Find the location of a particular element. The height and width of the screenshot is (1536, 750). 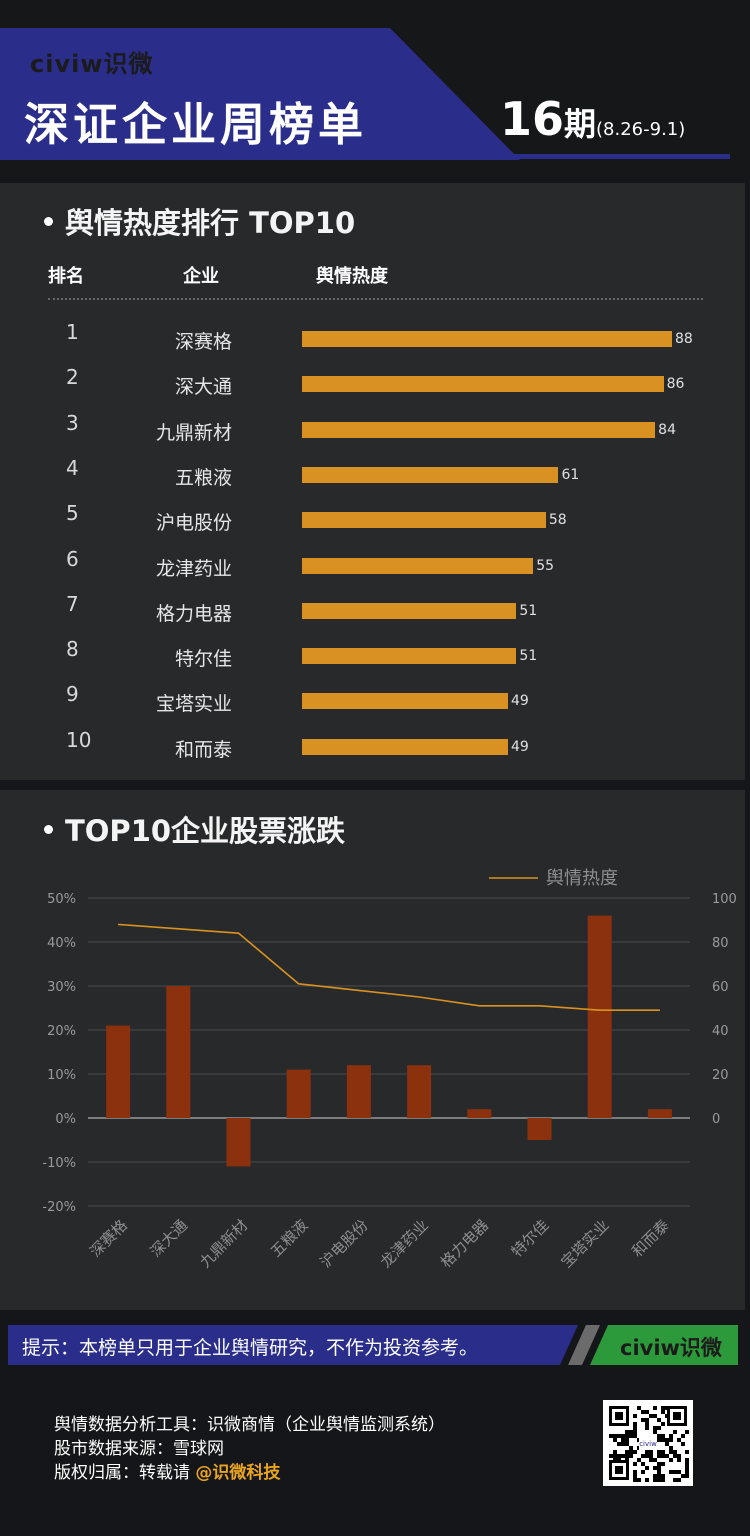

copyright-handle: @识微科技 is located at coordinates (238, 1473).